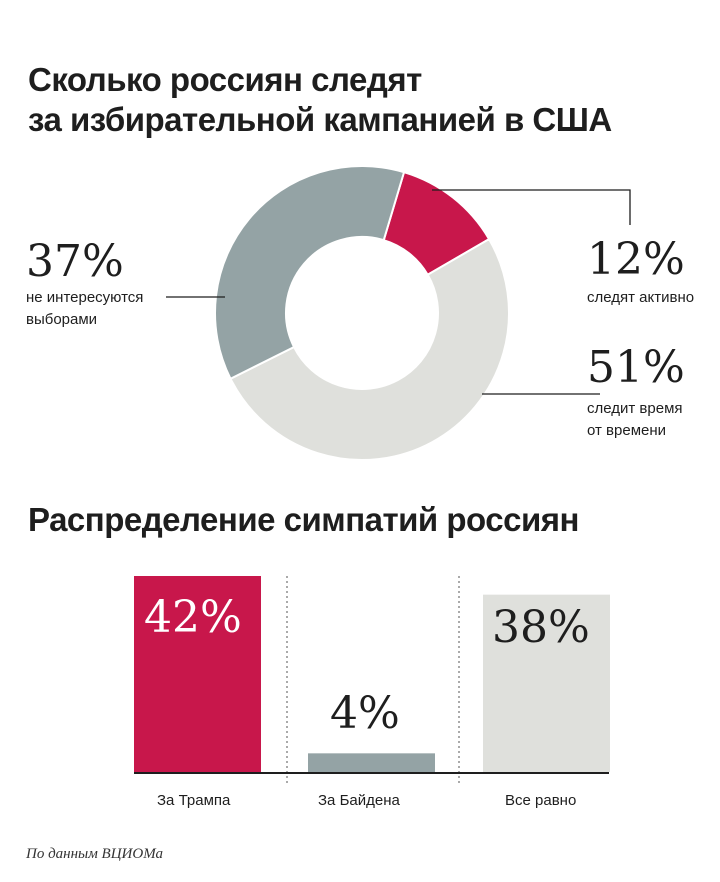  Describe the element at coordinates (372, 674) in the screenshot. I see `bar-chart` at that location.